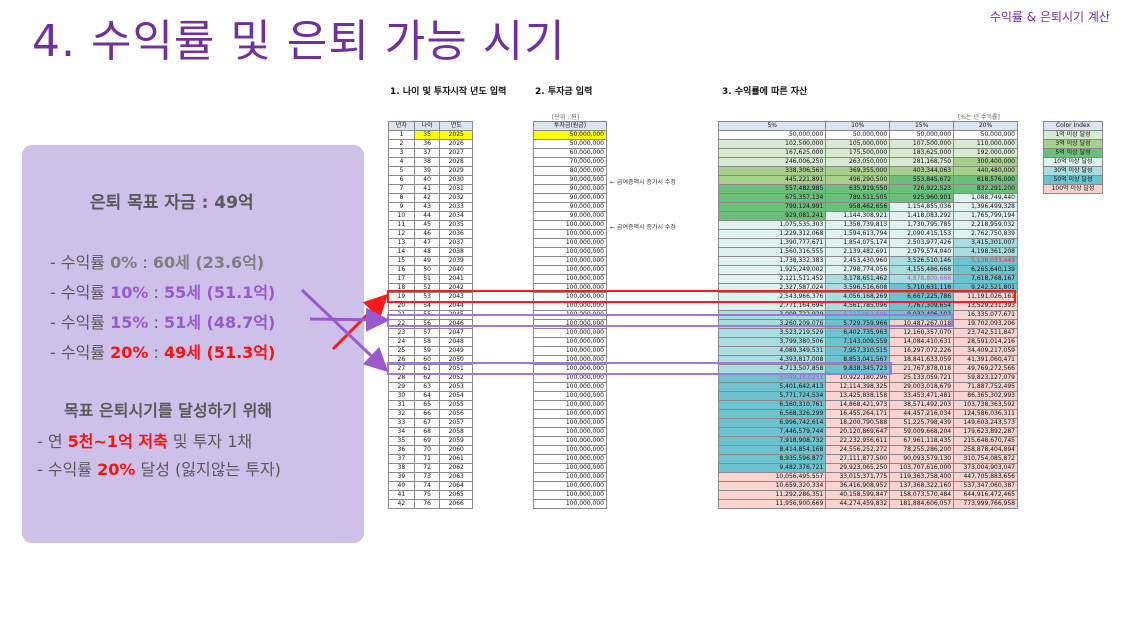 Image resolution: width=1126 pixels, height=630 pixels. I want to click on cell-asset-10: 20,120,869,647, so click(858, 432).